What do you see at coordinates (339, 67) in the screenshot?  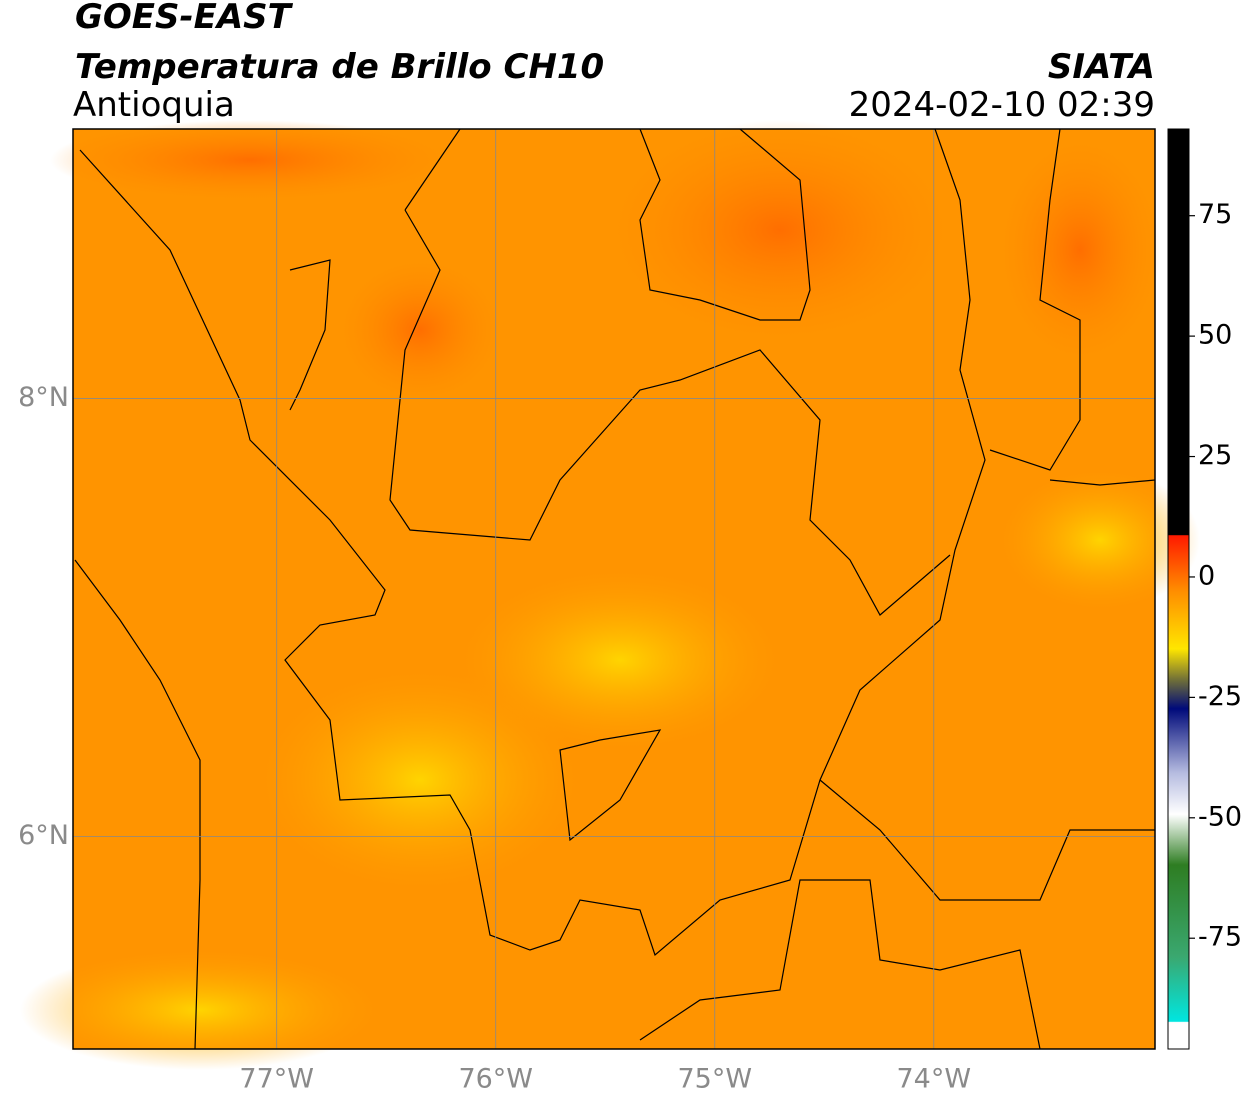 I see `subtitle: Temperatura de Brillo CH10` at bounding box center [339, 67].